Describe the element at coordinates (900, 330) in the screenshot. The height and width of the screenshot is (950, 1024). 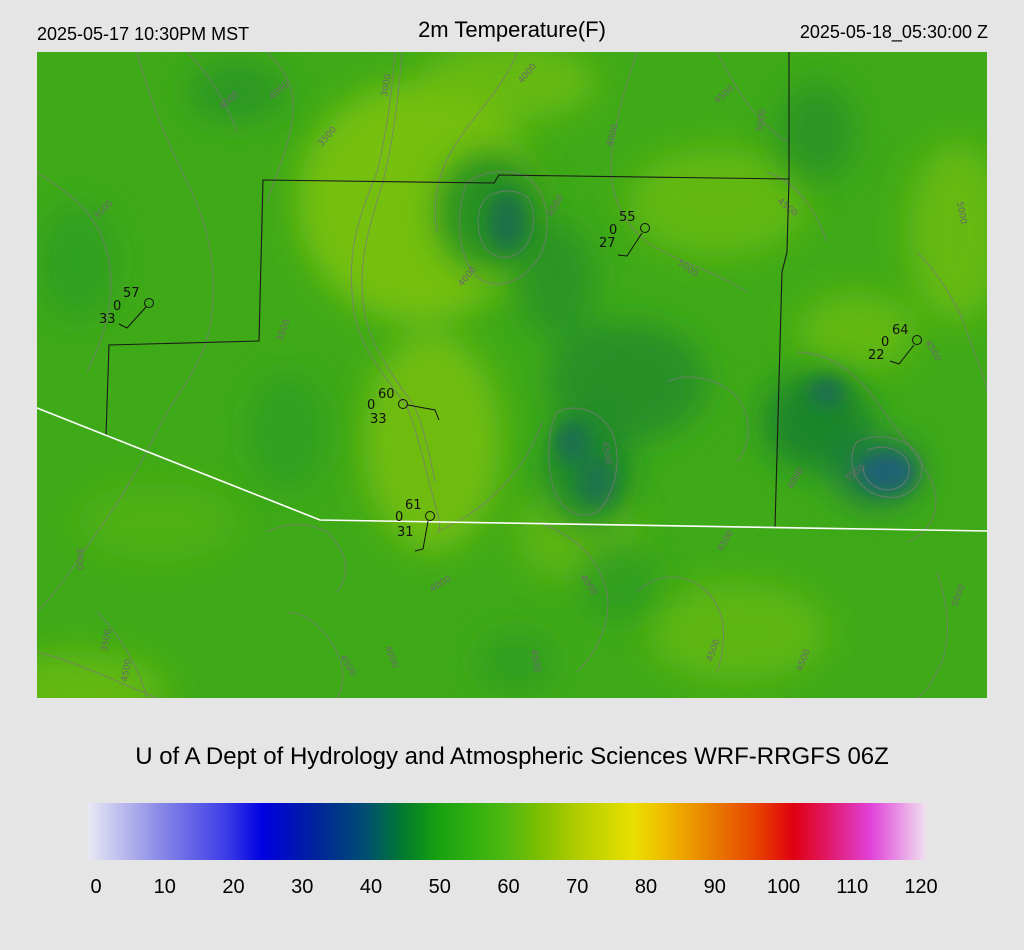
I see `station-temp: 64` at that location.